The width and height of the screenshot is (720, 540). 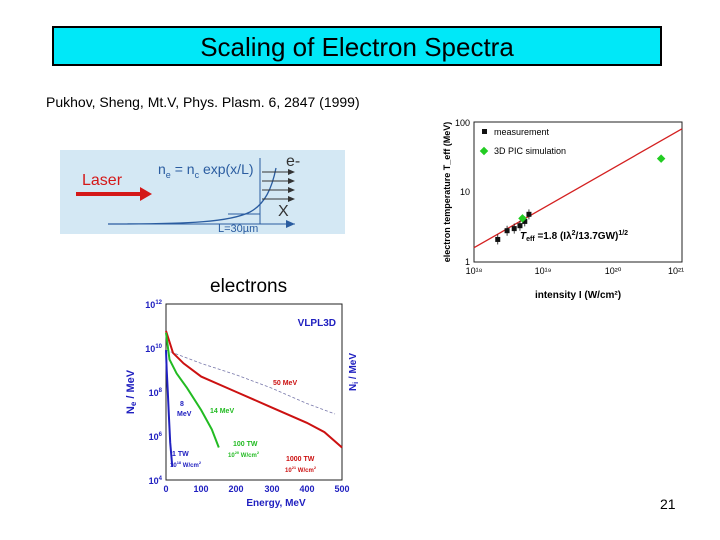 What do you see at coordinates (447, 192) in the screenshot?
I see `y-axis-label: electron temperature T_eff (MeV)` at bounding box center [447, 192].